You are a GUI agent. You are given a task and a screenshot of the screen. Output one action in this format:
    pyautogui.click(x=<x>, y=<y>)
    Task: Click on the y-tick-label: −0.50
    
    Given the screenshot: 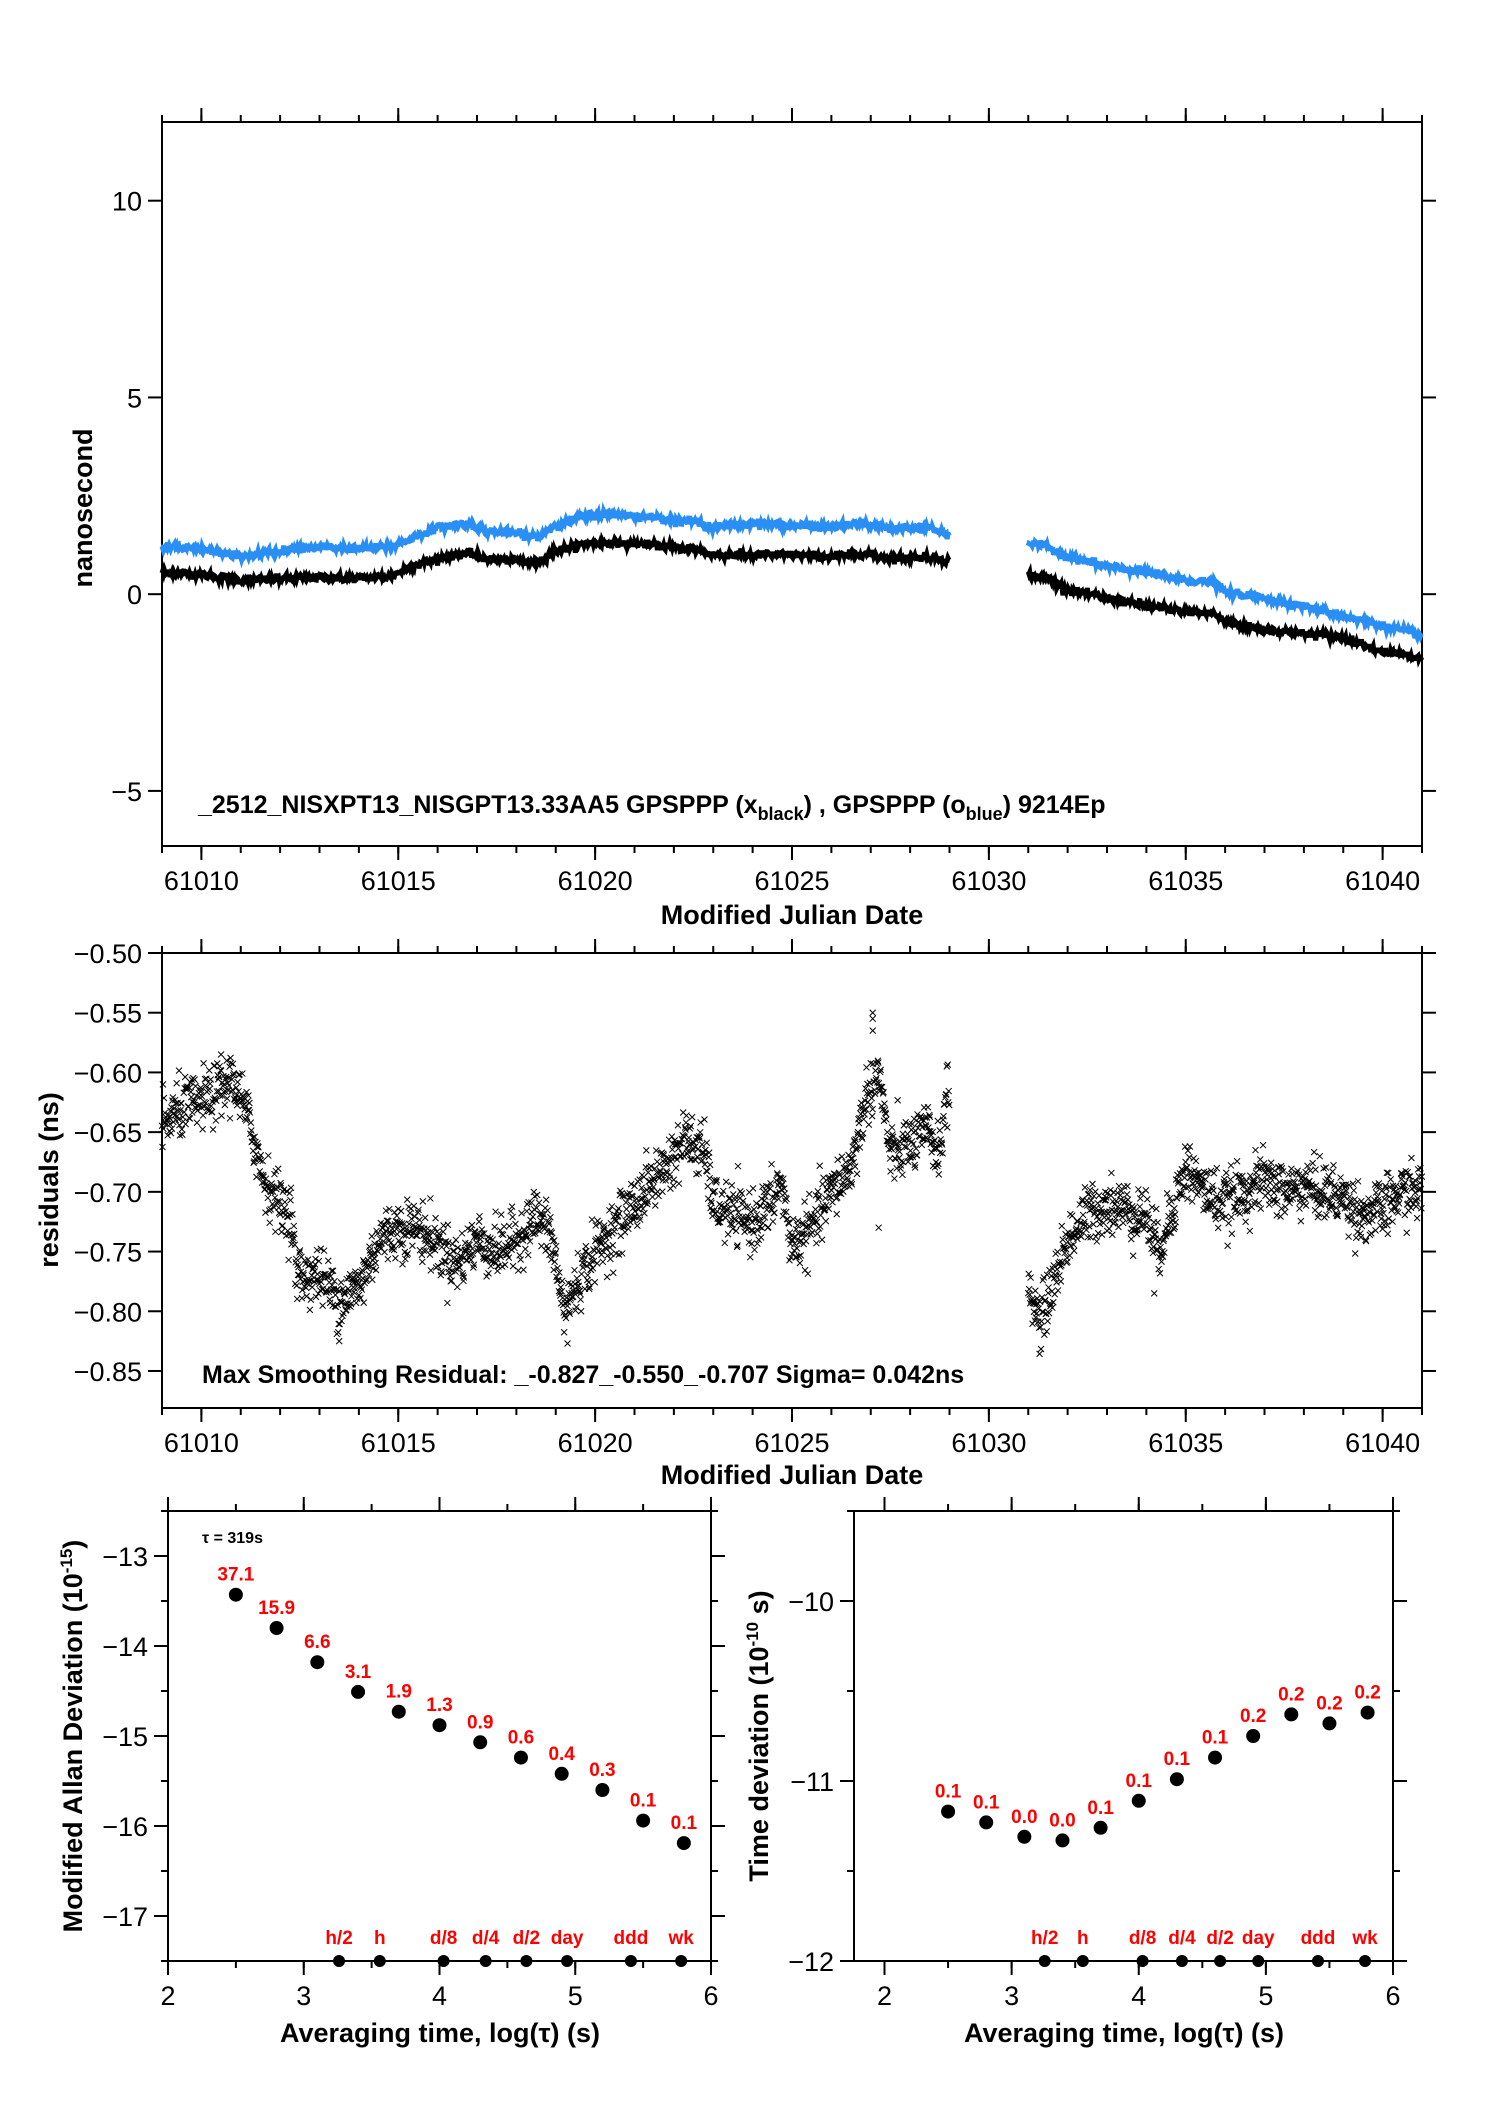 What is the action you would take?
    pyautogui.click(x=108, y=954)
    